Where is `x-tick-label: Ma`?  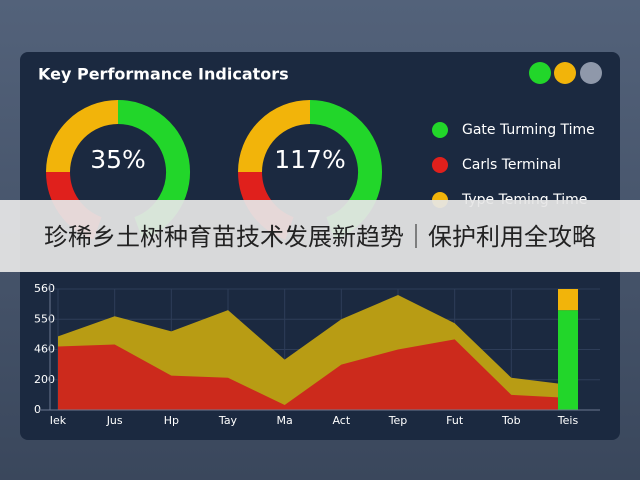
x-tick-label: Ma is located at coordinates (285, 420).